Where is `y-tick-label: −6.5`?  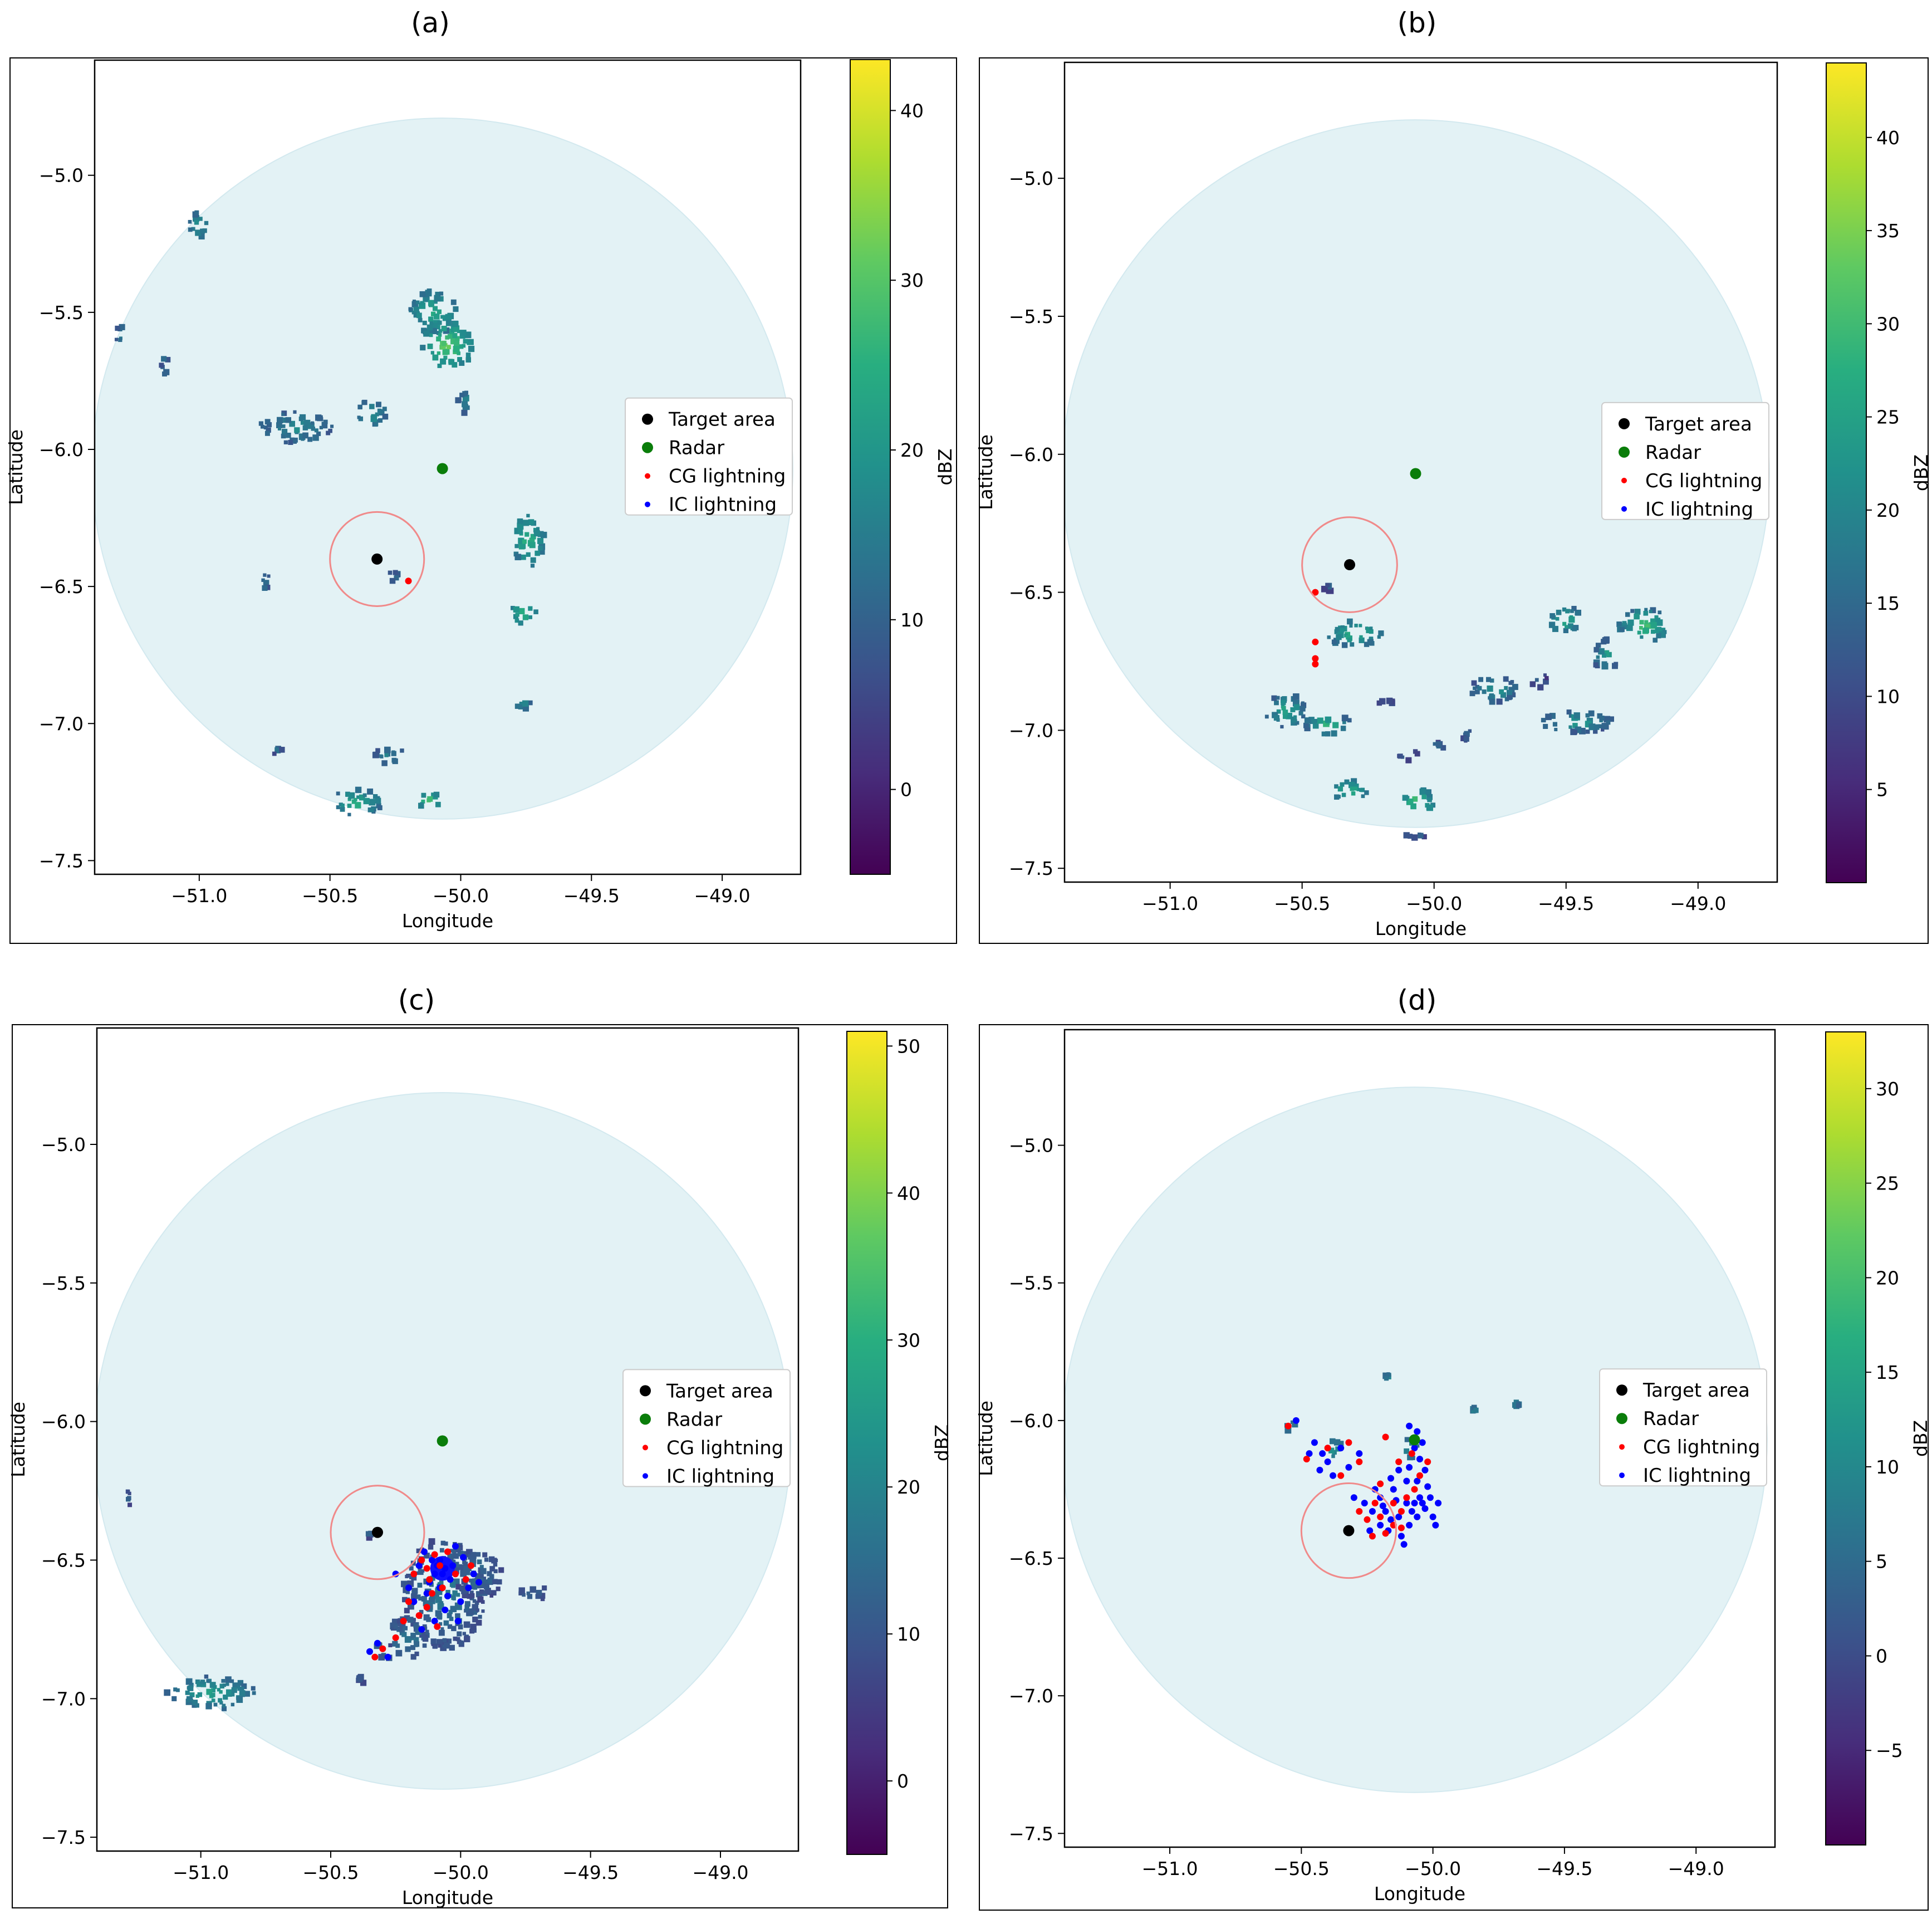 y-tick-label: −6.5 is located at coordinates (1031, 593).